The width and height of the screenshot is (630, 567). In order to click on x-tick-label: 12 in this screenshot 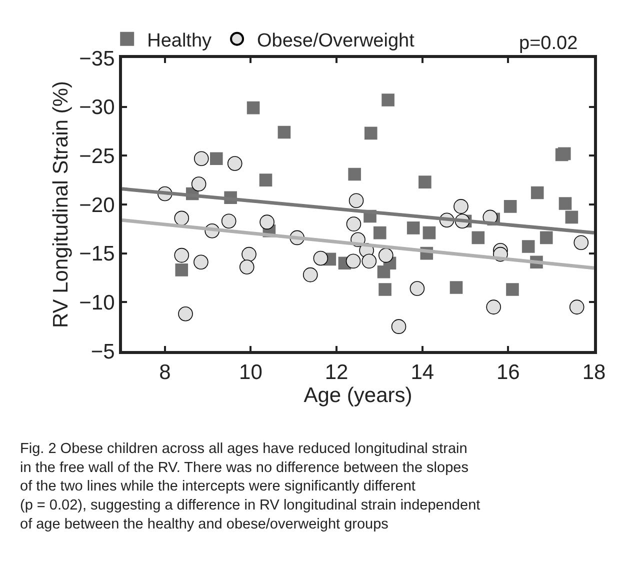, I will do `click(336, 372)`.